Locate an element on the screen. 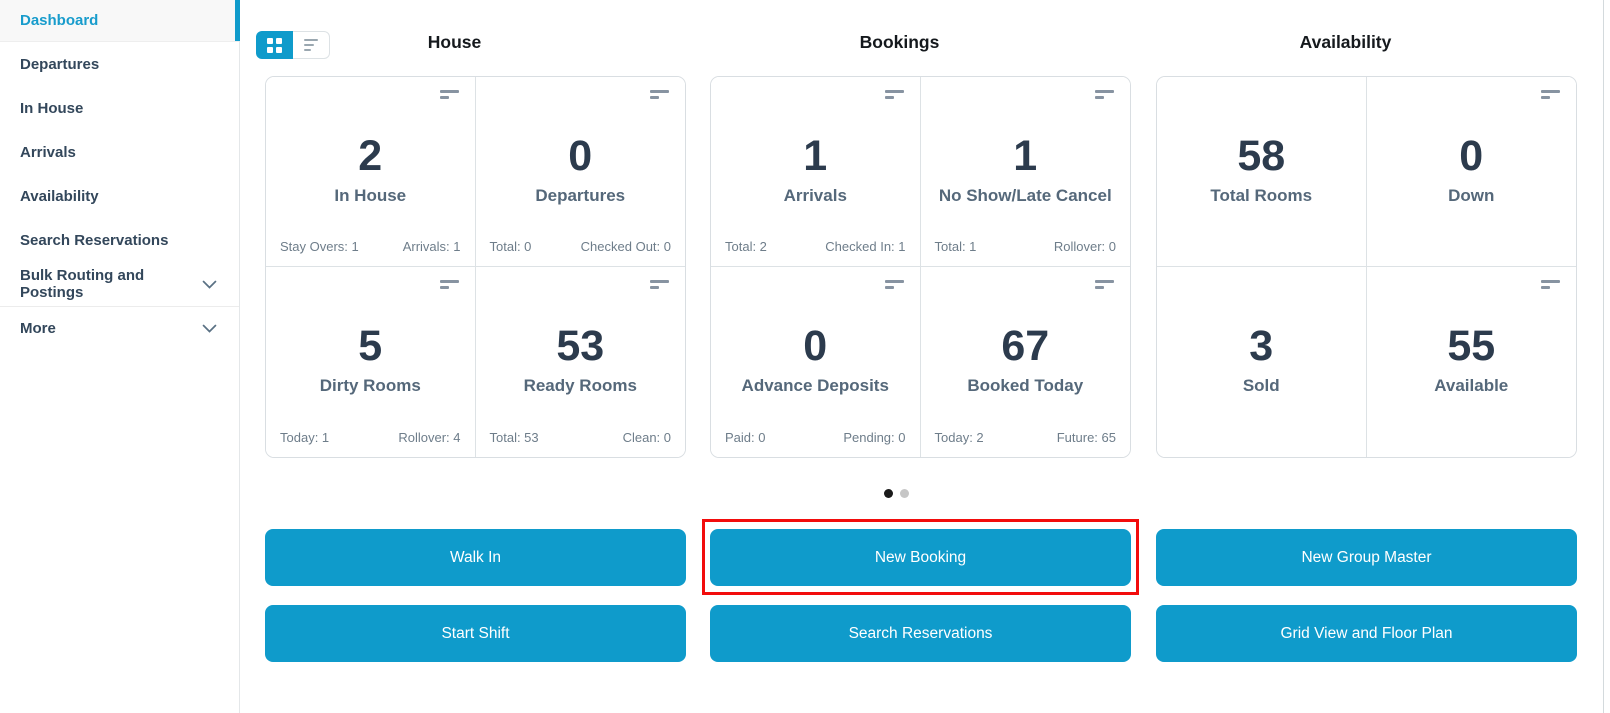  carousel-dot-active is located at coordinates (888, 493).